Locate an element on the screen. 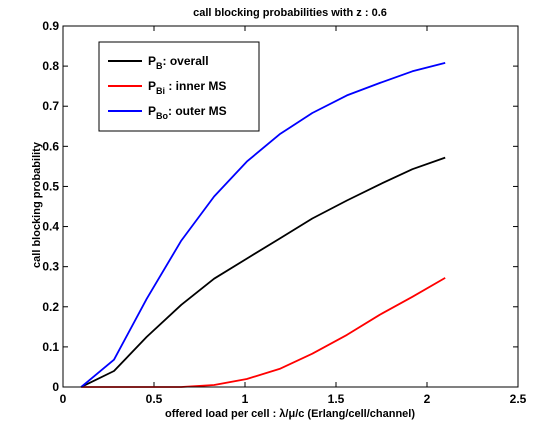 The height and width of the screenshot is (429, 539). y-tick-label: 0.3 is located at coordinates (50, 267).